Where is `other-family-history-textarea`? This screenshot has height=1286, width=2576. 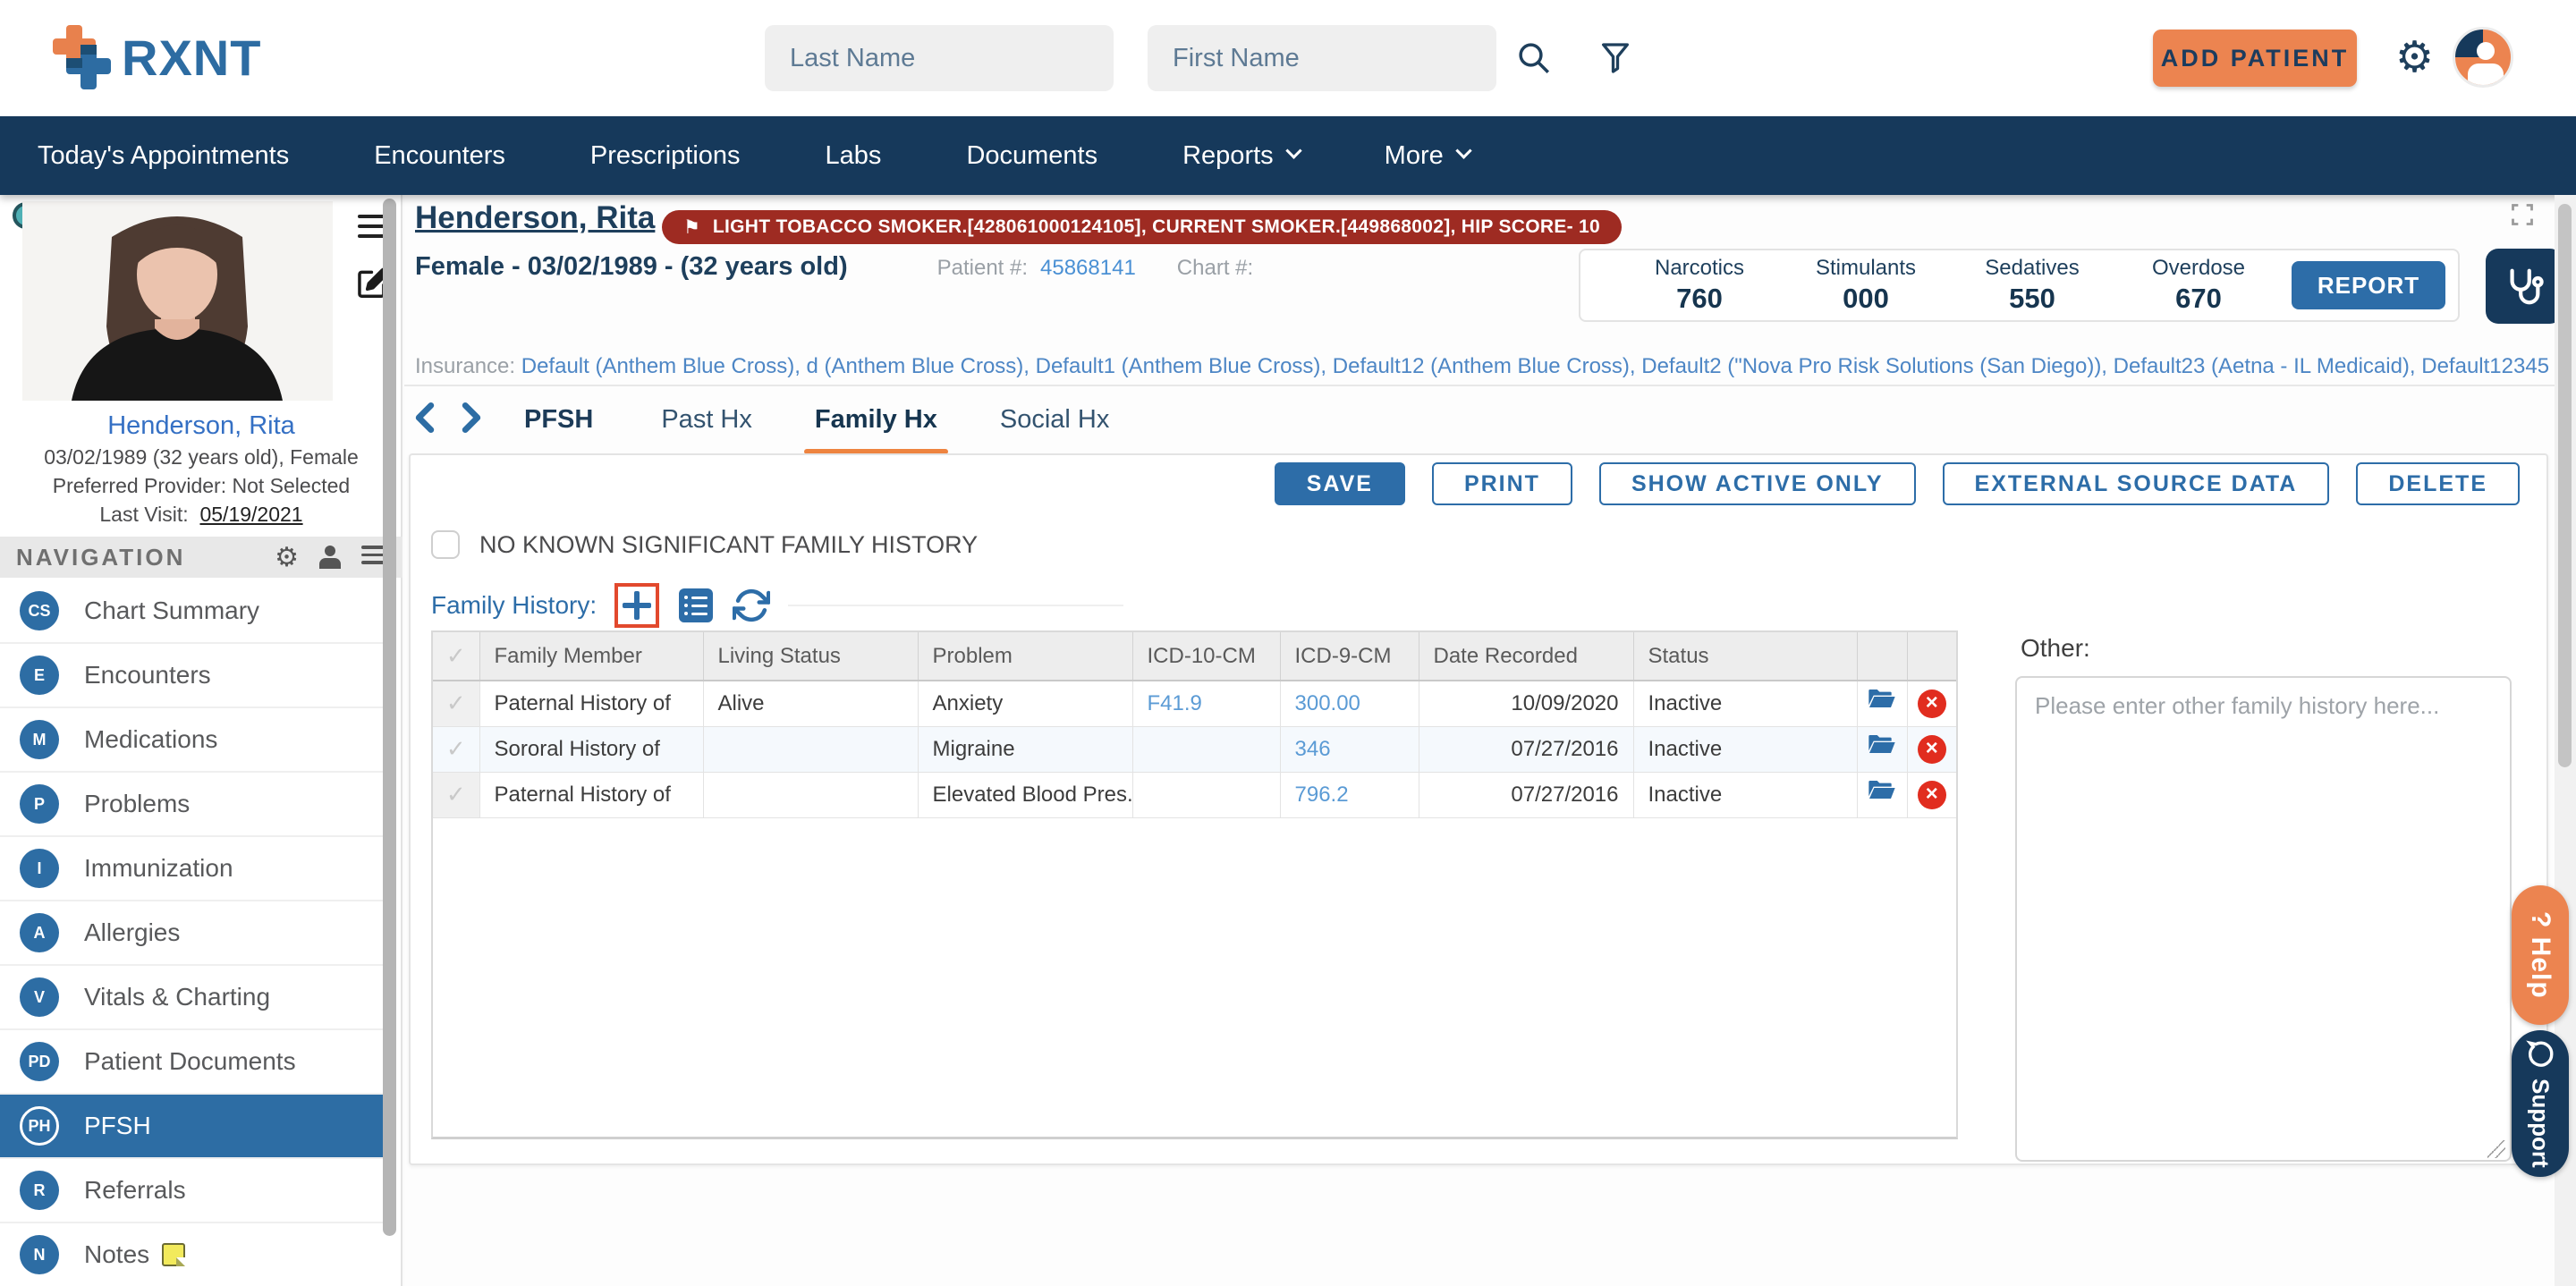
other-family-history-textarea is located at coordinates (2263, 919).